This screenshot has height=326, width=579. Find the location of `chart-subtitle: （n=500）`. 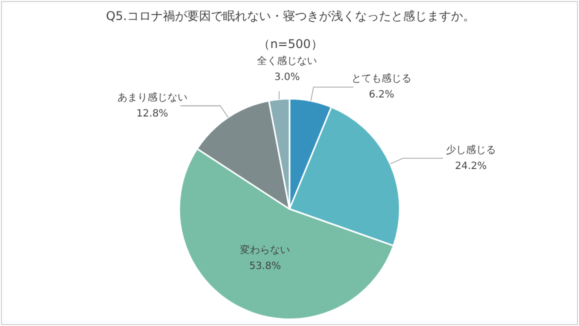

chart-subtitle: （n=500） is located at coordinates (290, 44).